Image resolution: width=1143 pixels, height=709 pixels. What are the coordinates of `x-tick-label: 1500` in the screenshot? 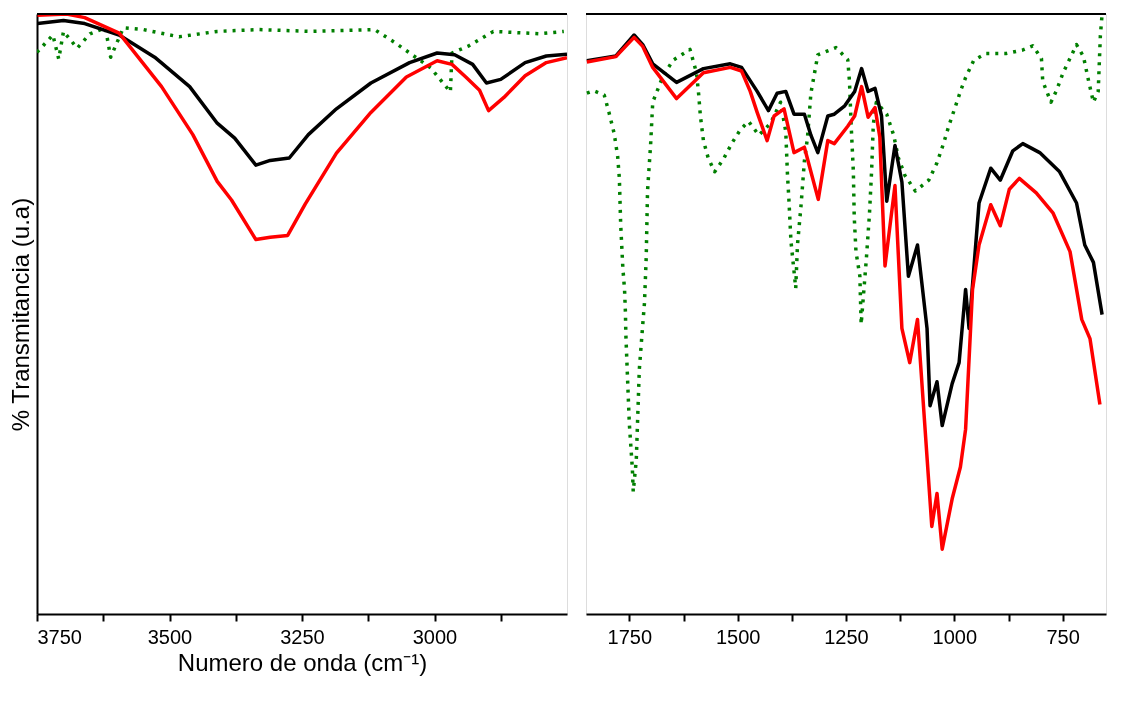 It's located at (738, 636).